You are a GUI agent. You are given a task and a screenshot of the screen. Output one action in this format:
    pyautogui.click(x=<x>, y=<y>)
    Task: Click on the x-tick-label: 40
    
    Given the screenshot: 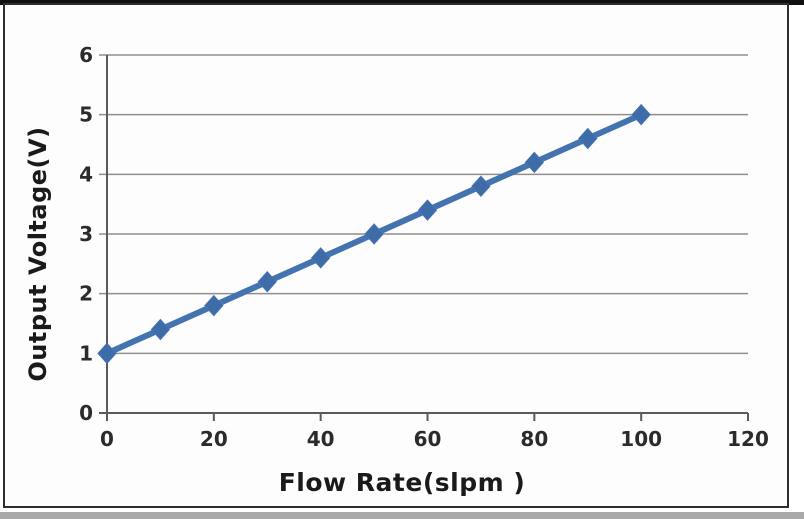 What is the action you would take?
    pyautogui.click(x=321, y=439)
    